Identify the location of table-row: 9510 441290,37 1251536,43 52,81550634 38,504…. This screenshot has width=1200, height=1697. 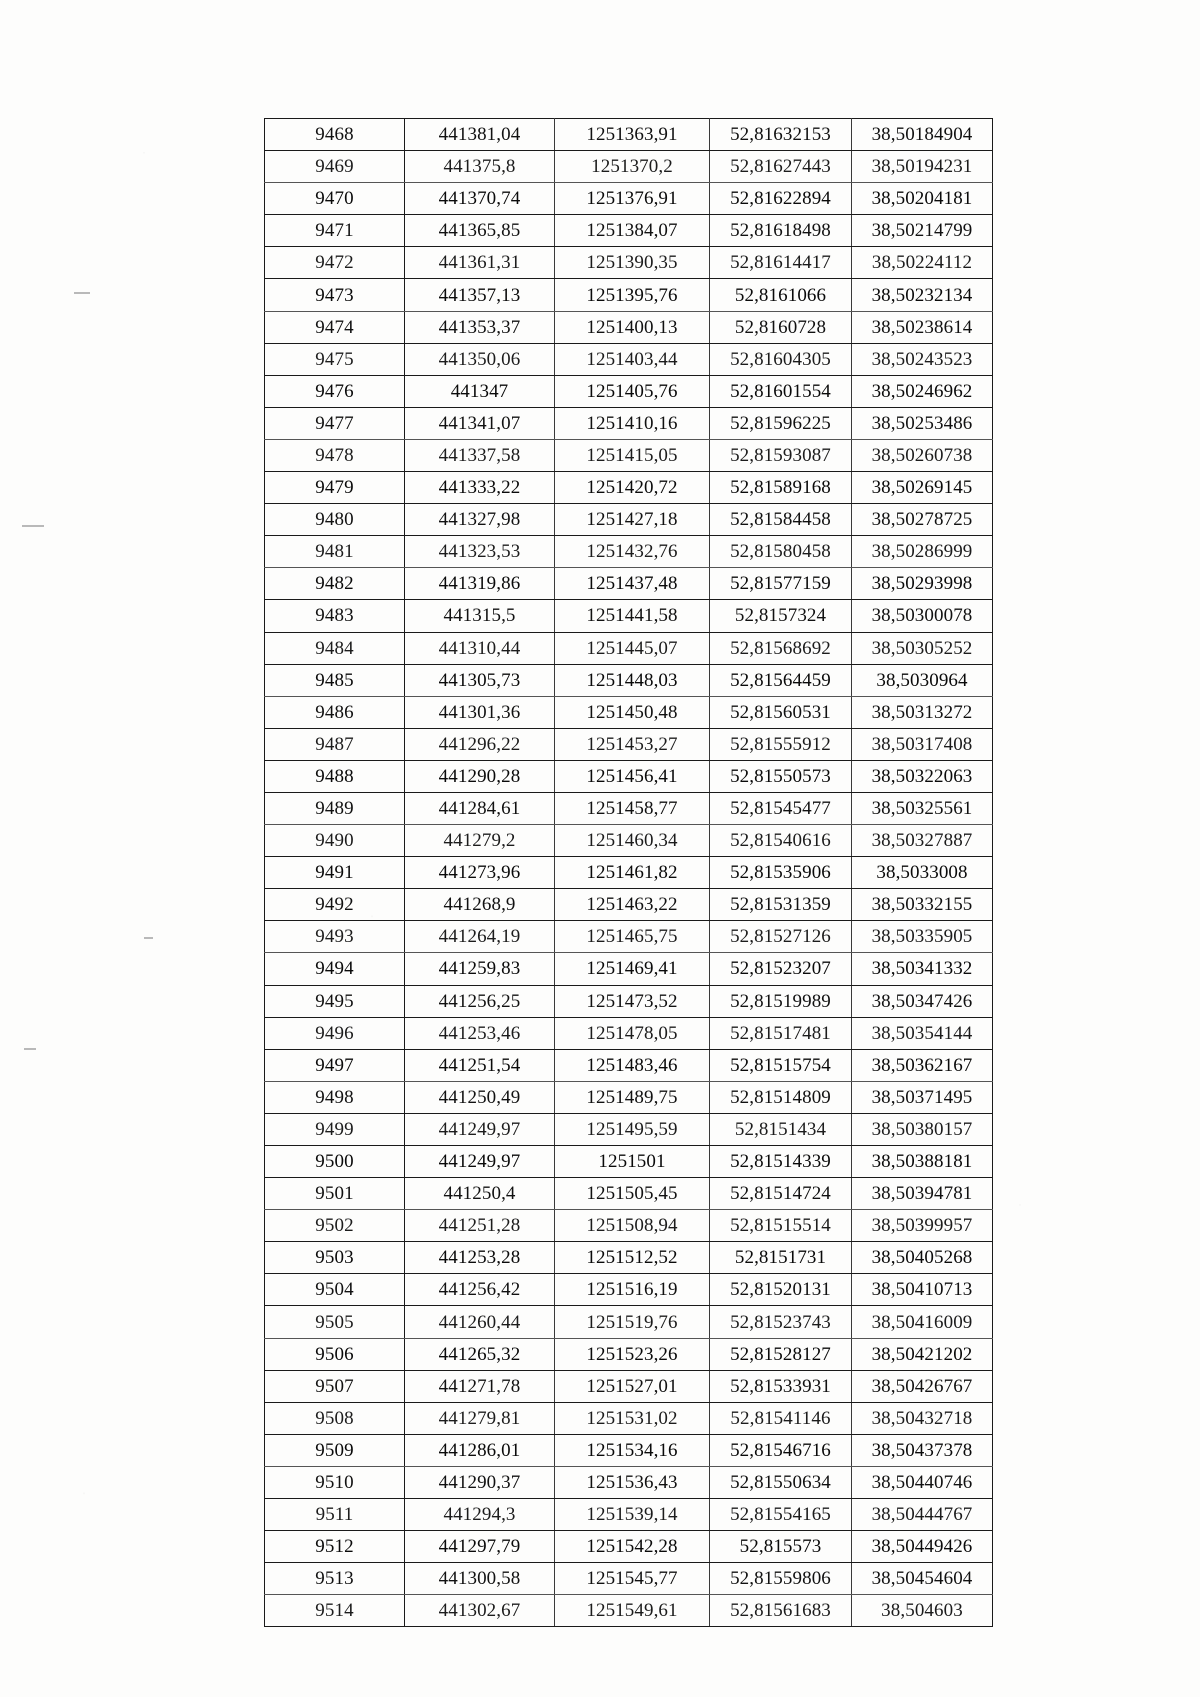
(628, 1482).